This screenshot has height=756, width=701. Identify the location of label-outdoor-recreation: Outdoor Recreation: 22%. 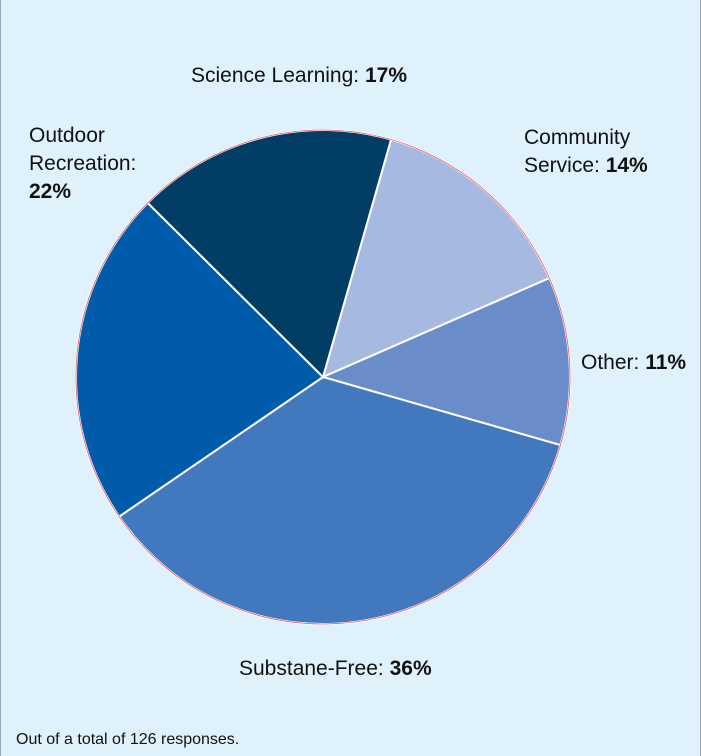
(83, 163).